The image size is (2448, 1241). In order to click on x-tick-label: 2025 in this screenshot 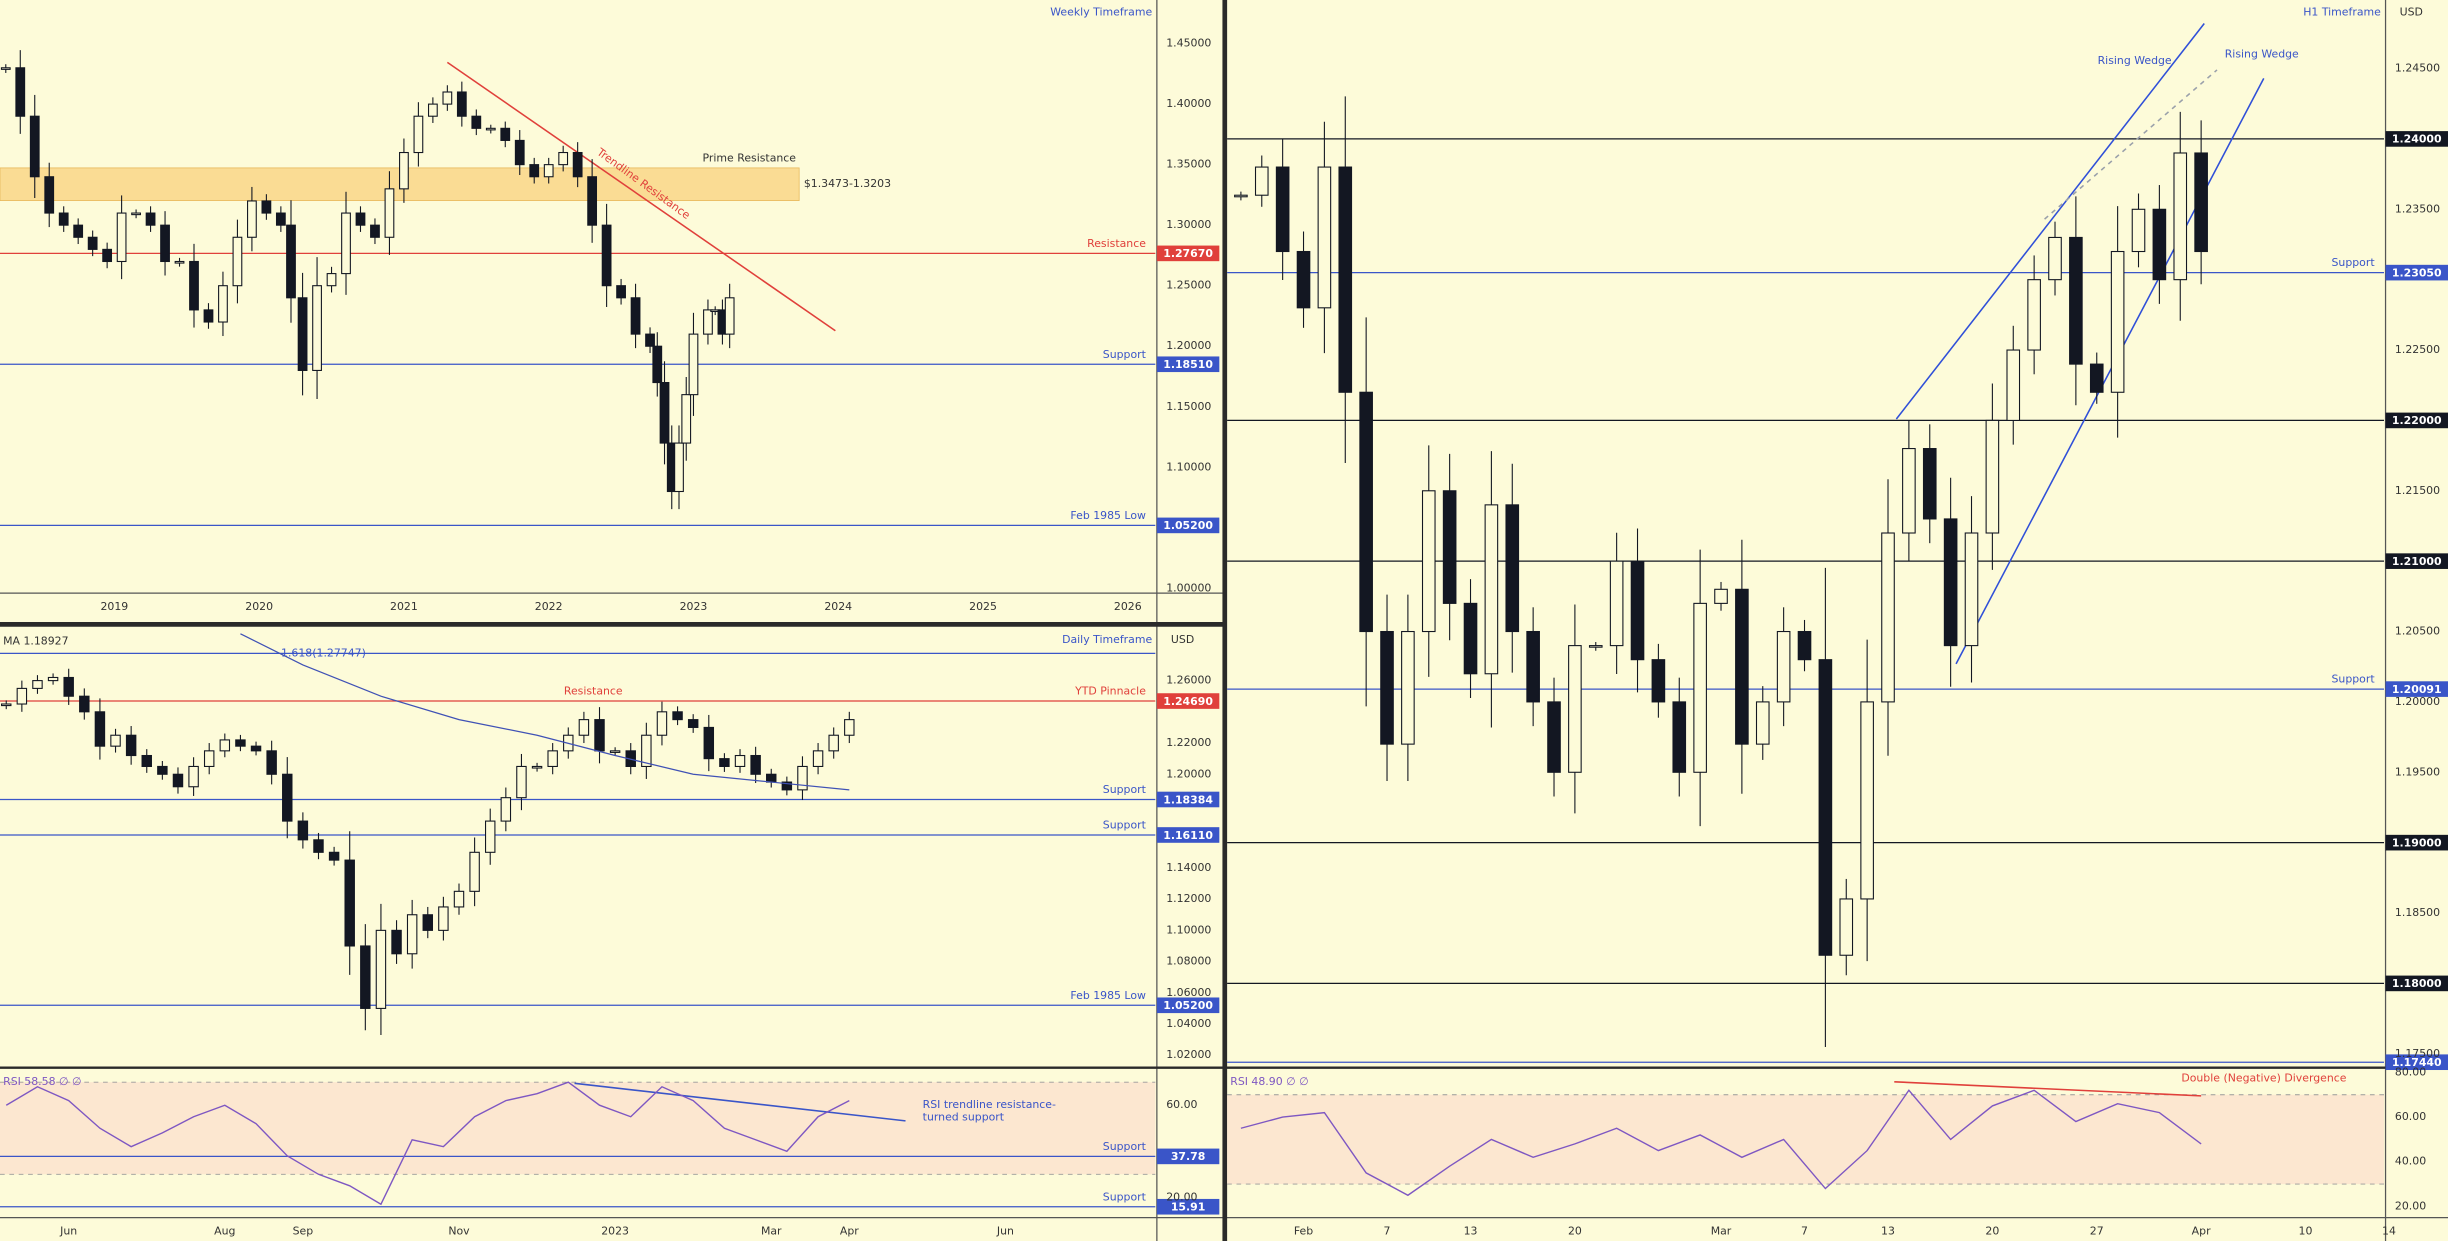, I will do `click(983, 606)`.